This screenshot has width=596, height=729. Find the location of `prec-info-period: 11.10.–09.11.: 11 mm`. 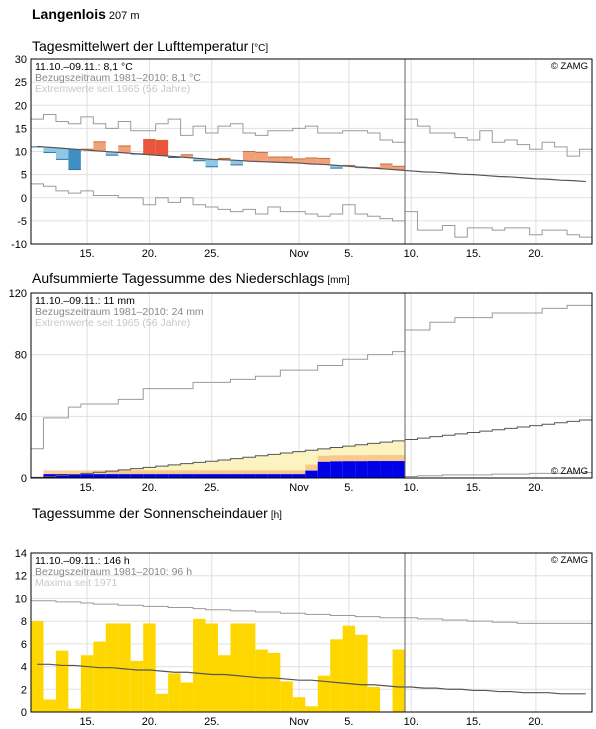

prec-info-period: 11.10.–09.11.: 11 mm is located at coordinates (85, 301).